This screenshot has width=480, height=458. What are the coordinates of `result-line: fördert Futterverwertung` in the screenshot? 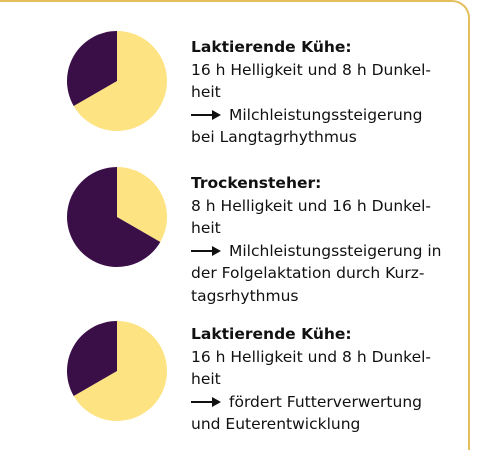 It's located at (333, 402).